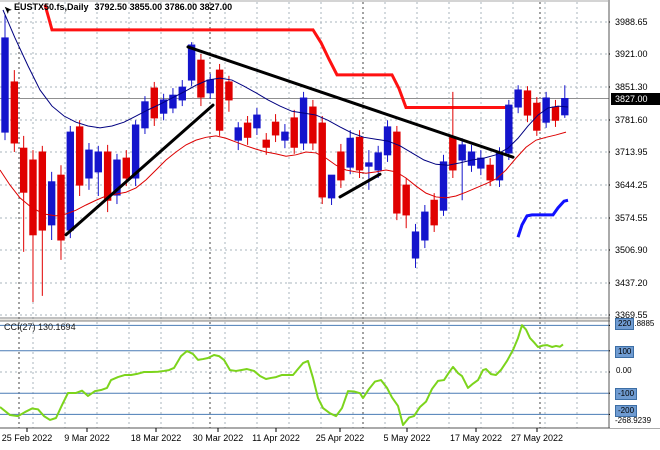 The image size is (660, 450). I want to click on price-axis-label: 3437.20, so click(631, 283).